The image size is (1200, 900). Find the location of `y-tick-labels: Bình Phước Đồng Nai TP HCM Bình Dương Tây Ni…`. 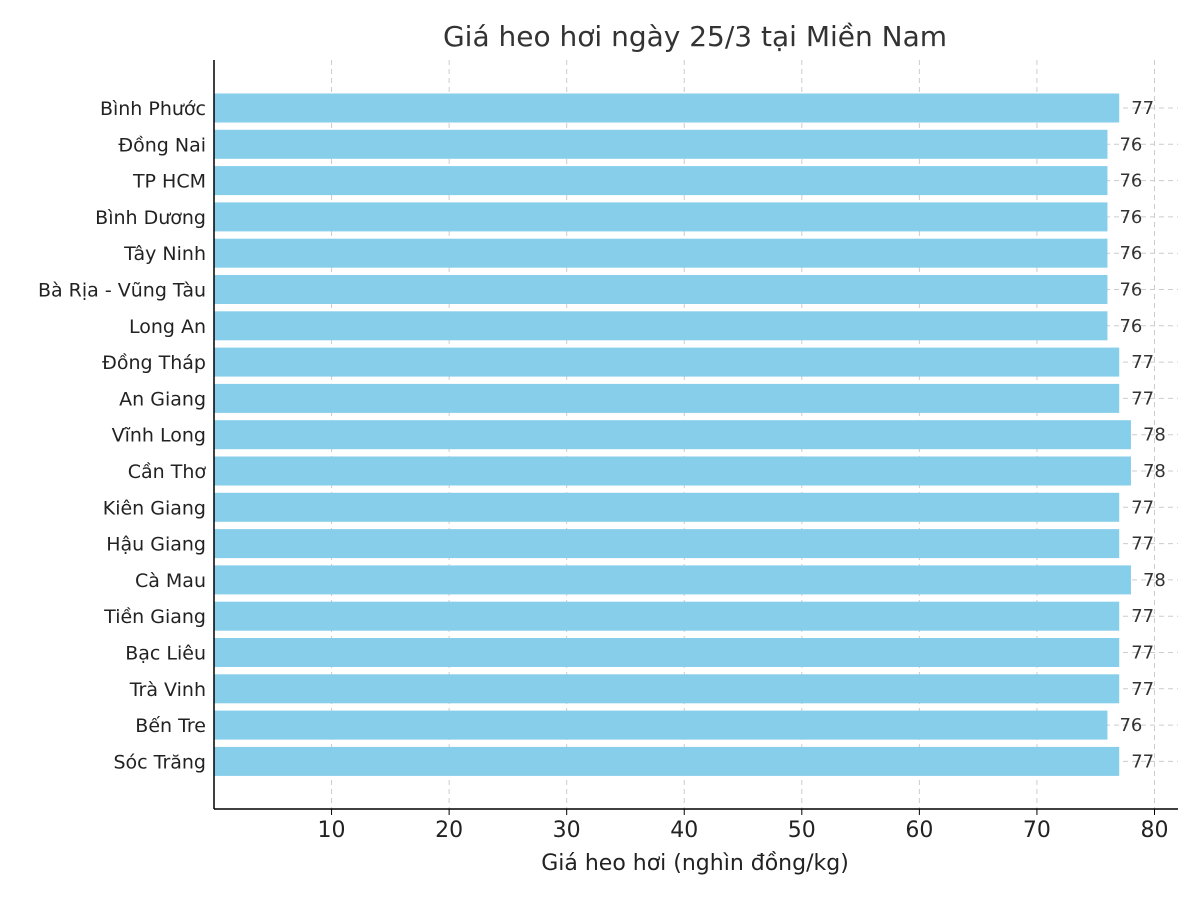

y-tick-labels: Bình Phước Đồng Nai TP HCM Bình Dương Tây Ni… is located at coordinates (122, 435).